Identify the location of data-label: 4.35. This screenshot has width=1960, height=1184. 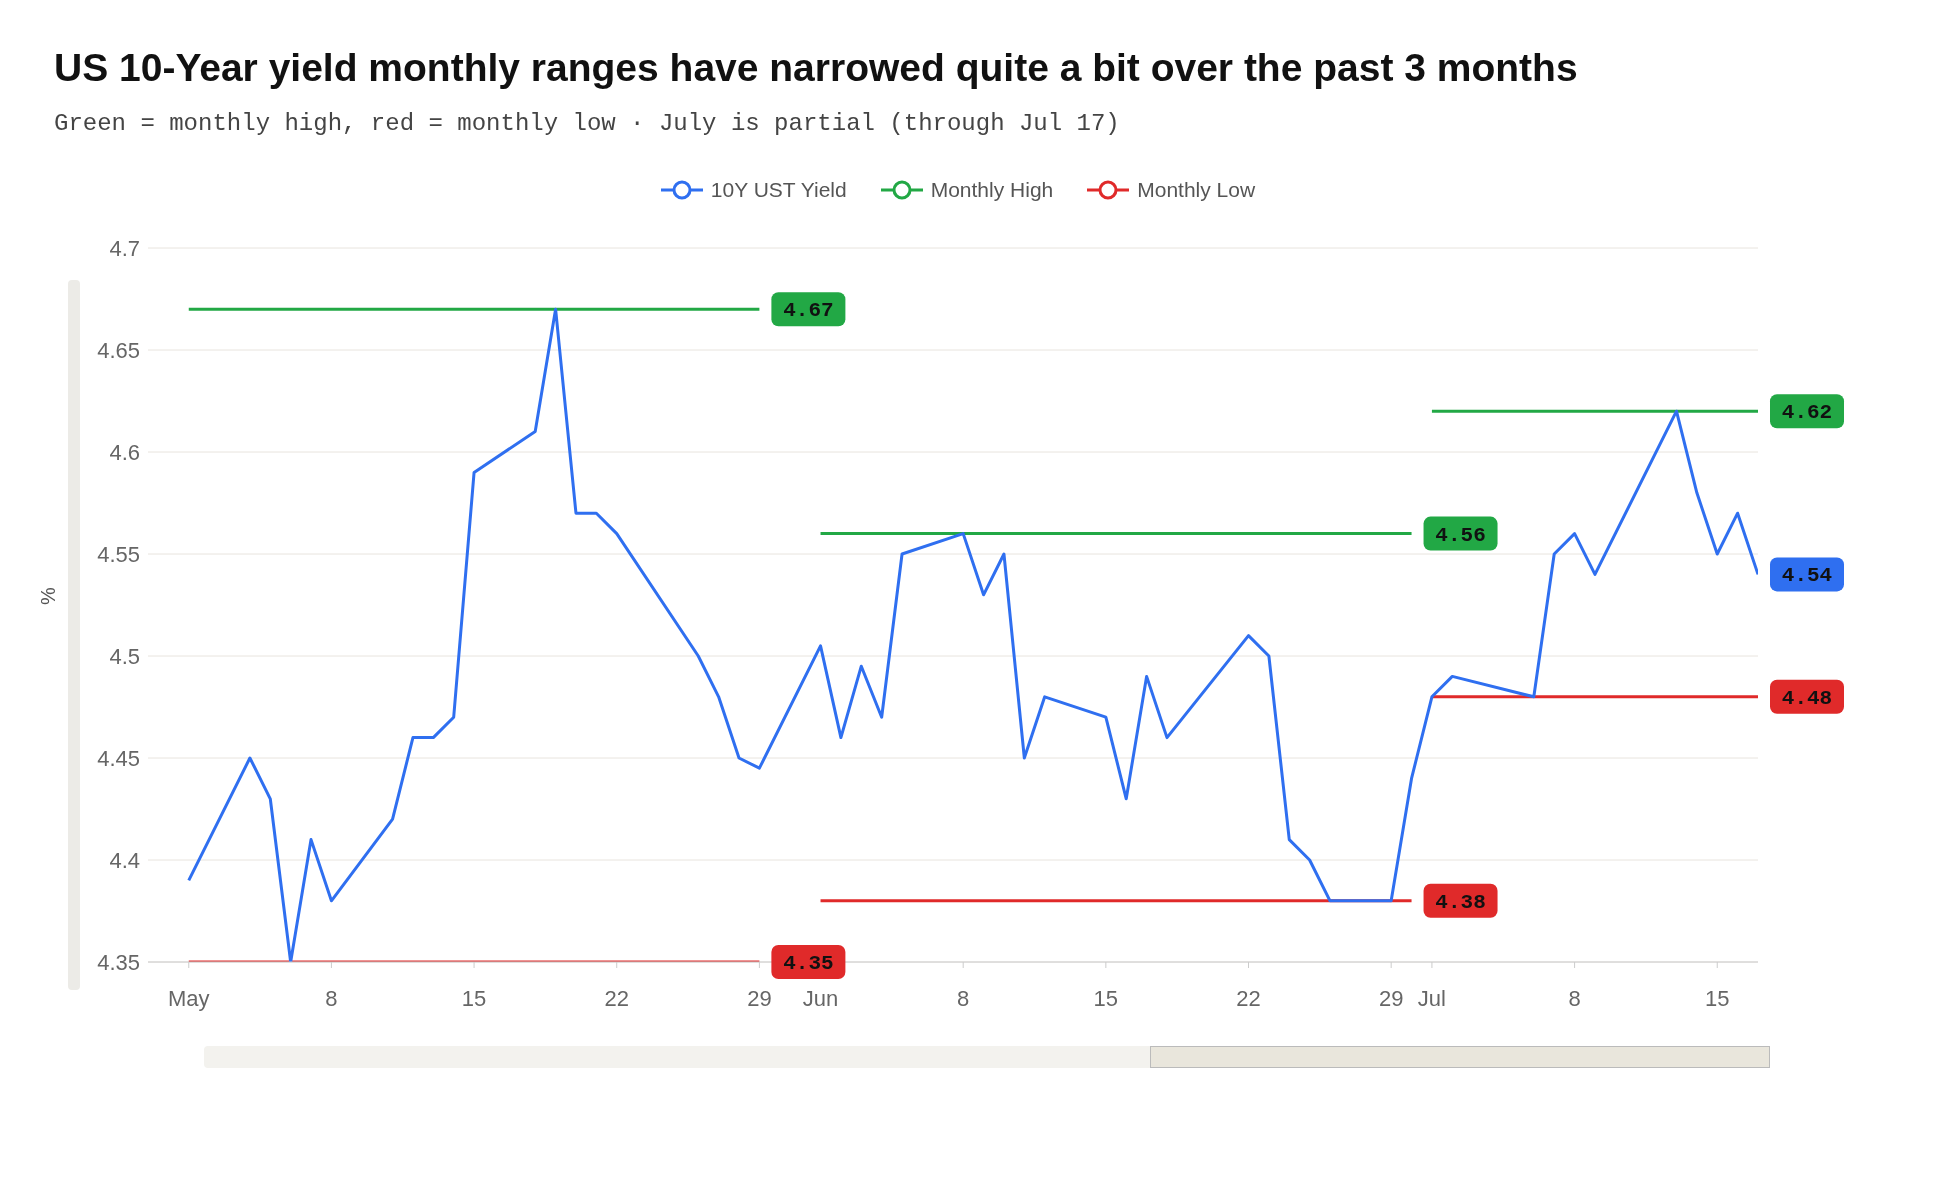
(808, 963).